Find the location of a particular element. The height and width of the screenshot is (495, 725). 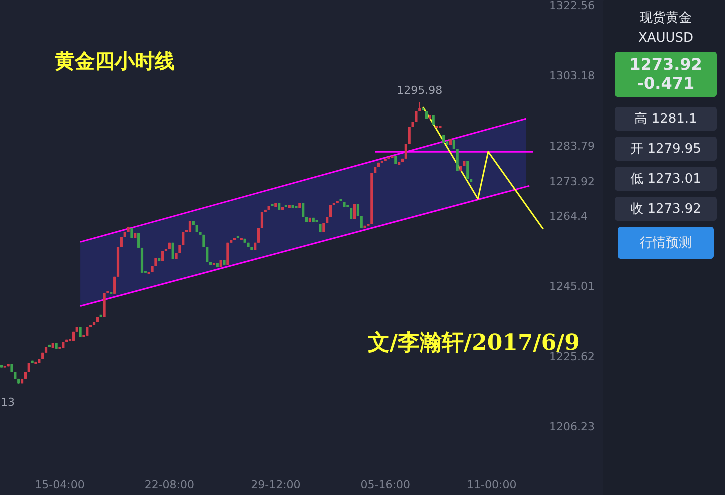

text: 行情预测 is located at coordinates (666, 243).